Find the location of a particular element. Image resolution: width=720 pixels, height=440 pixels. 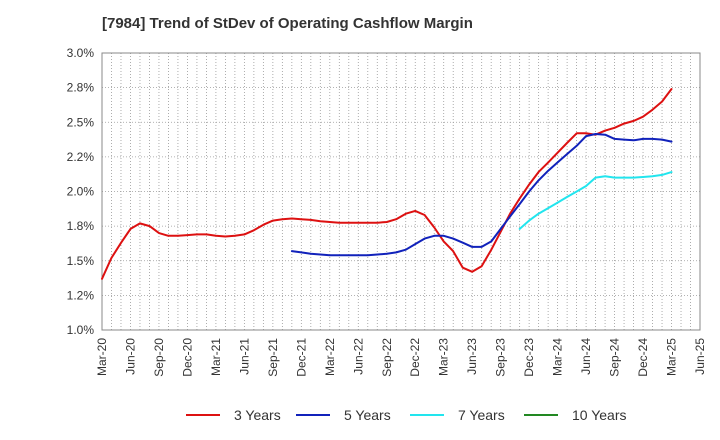

x-tick-label: Jun-21 is located at coordinates (244, 356).